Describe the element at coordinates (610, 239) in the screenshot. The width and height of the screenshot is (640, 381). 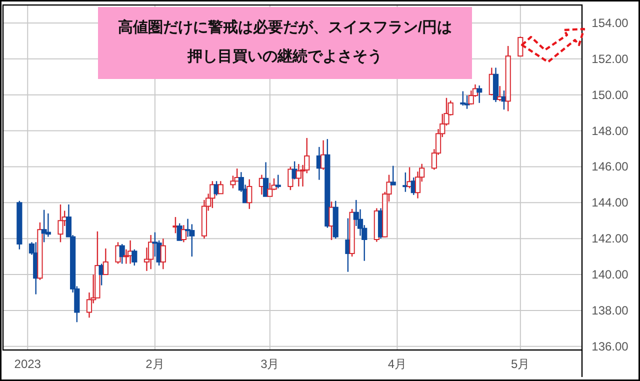
I see `y-tick-label: 142.00` at that location.